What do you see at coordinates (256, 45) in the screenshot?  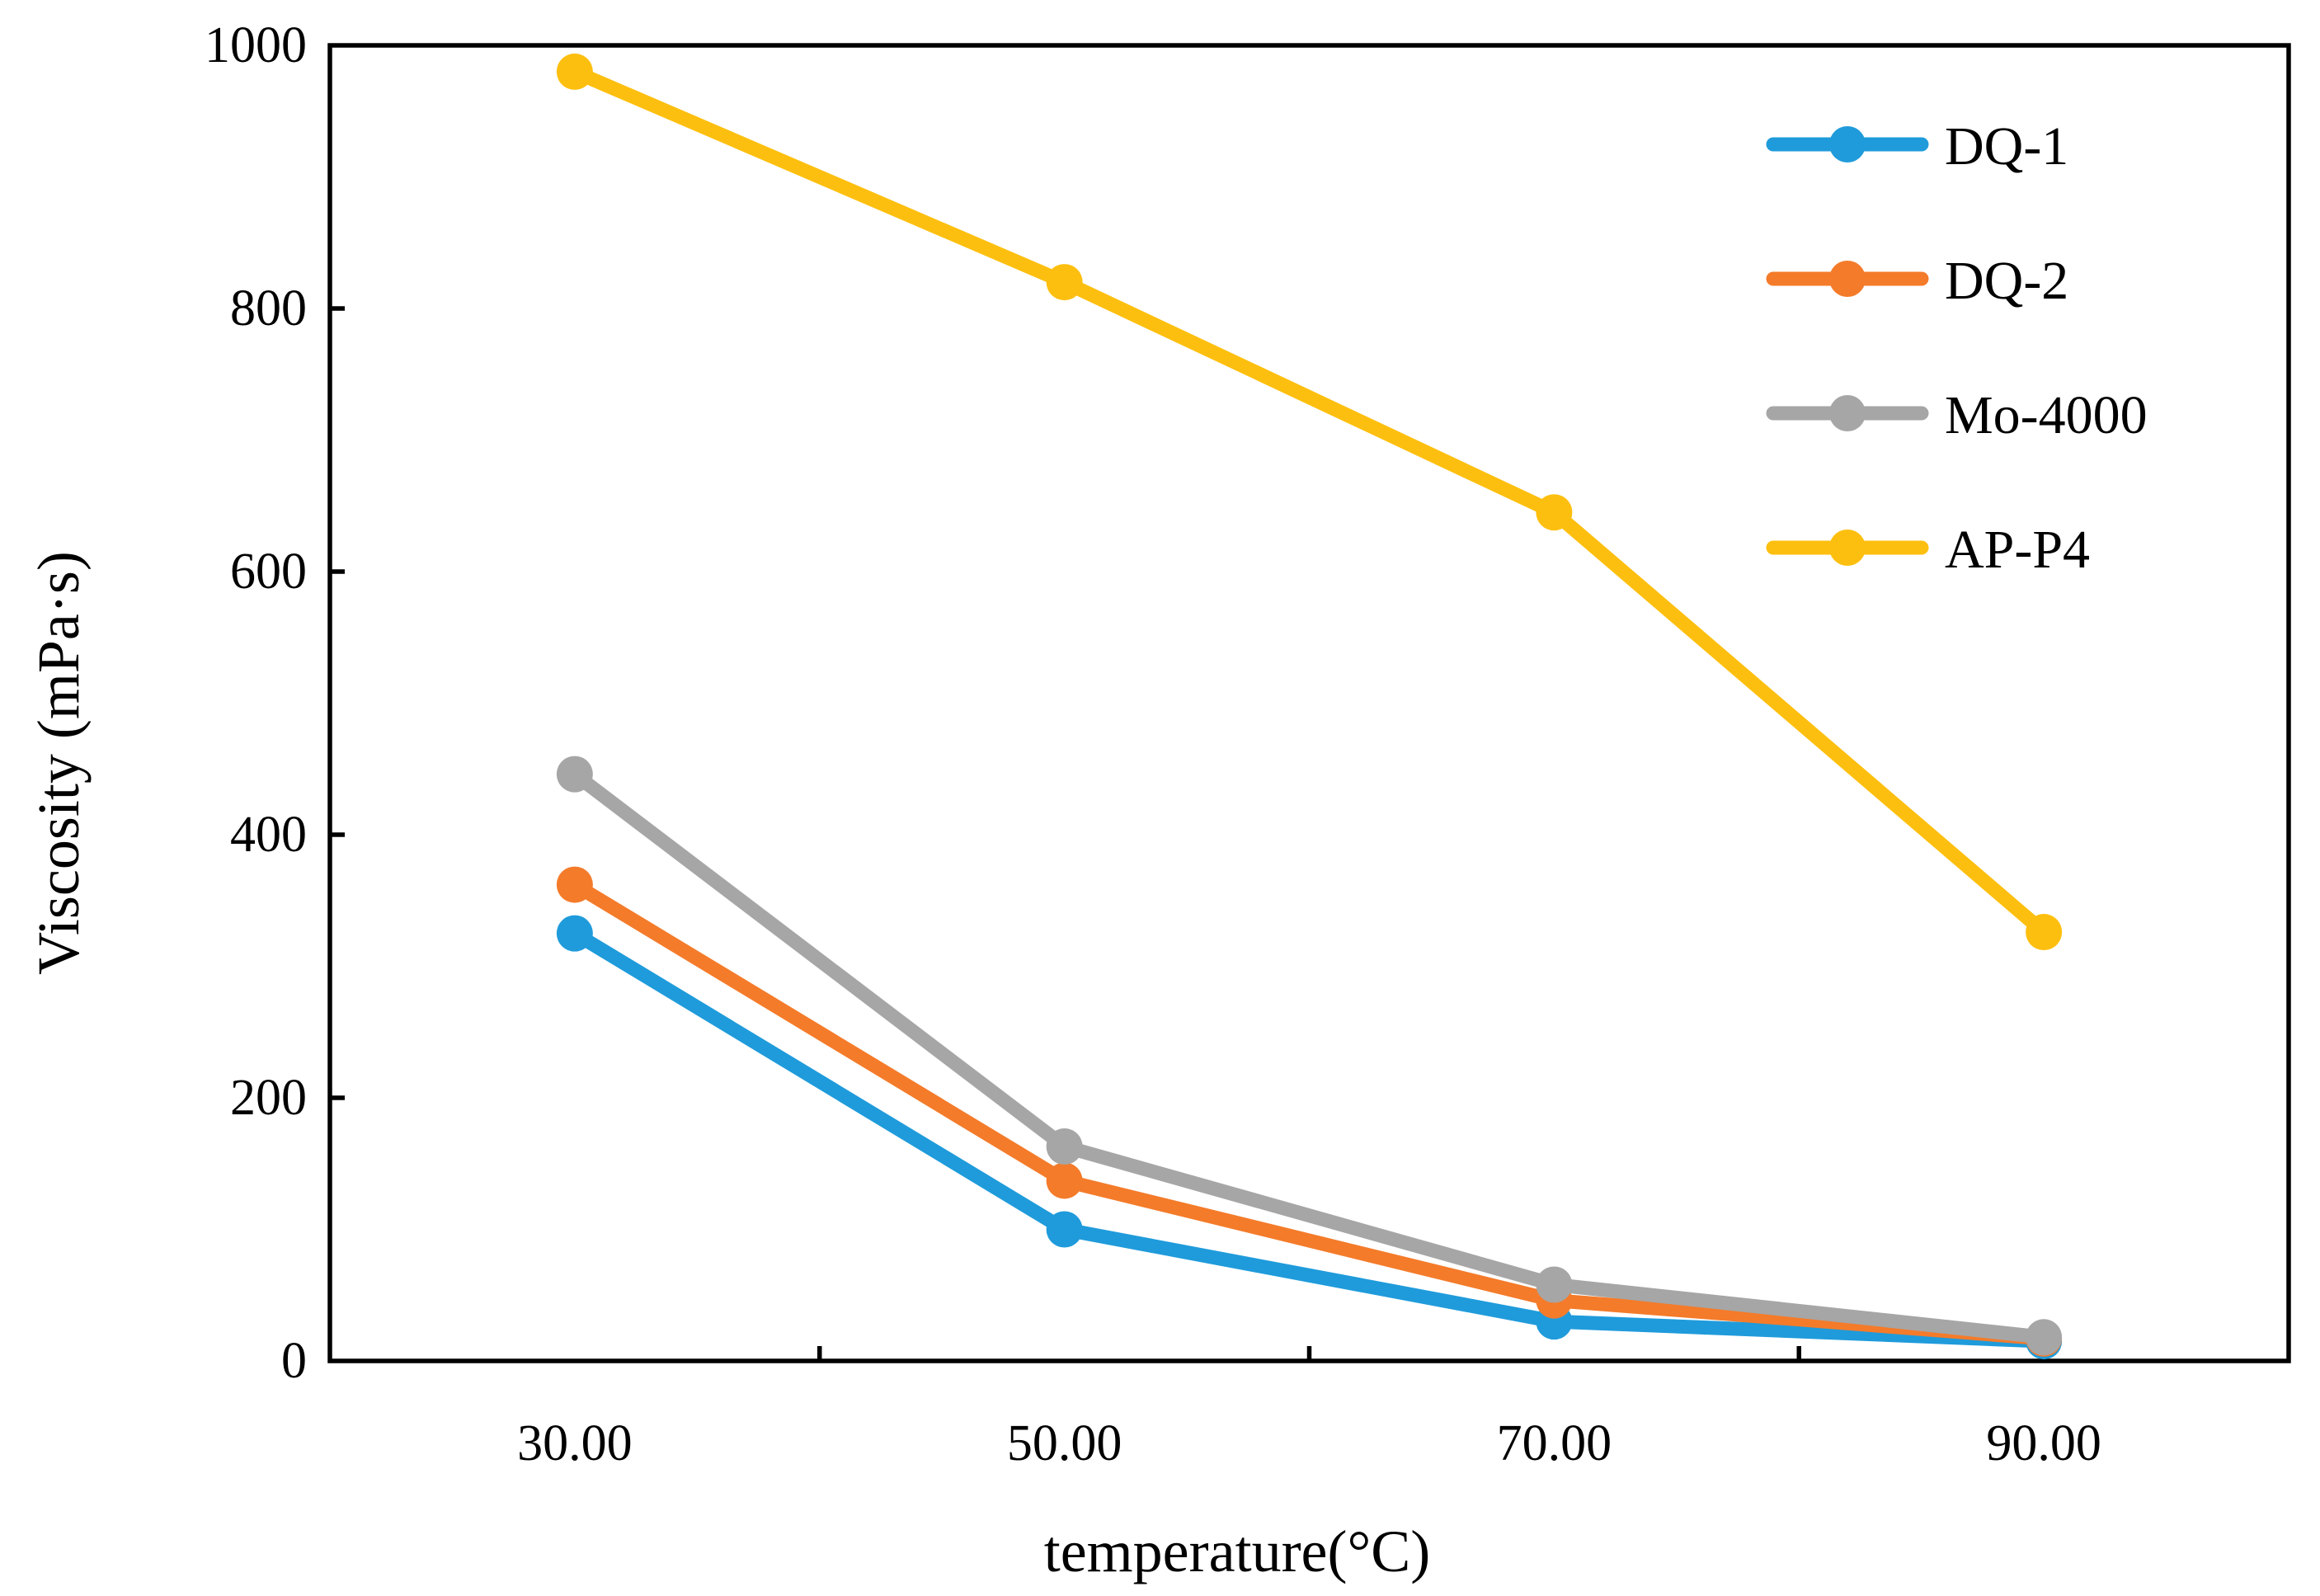 I see `y-tick-label: 1000` at bounding box center [256, 45].